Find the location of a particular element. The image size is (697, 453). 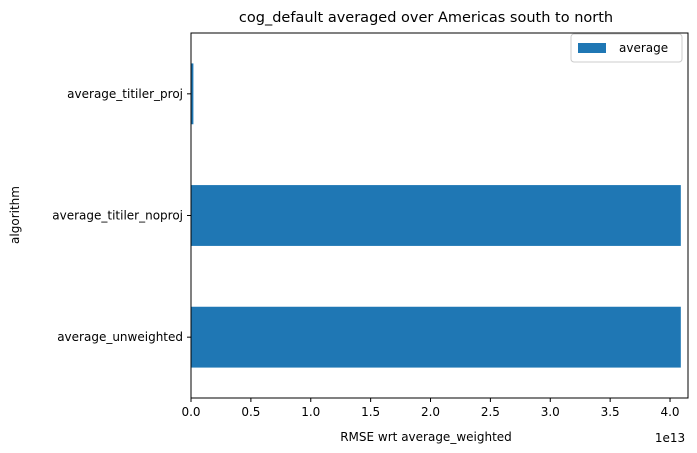

y-tick-label: average_titiler_noproj is located at coordinates (117, 216).